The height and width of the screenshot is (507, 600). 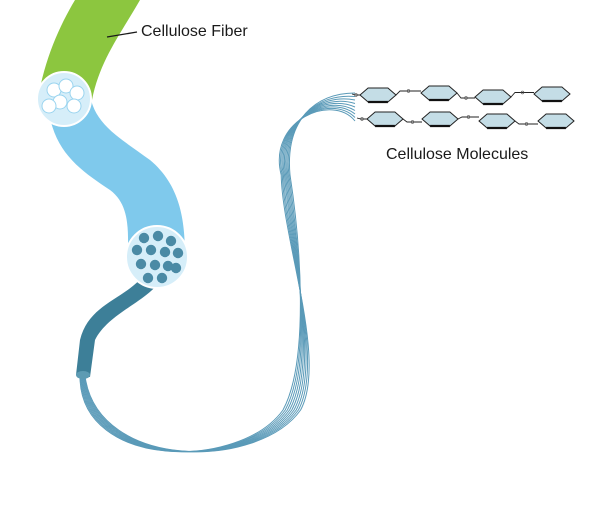 What do you see at coordinates (457, 154) in the screenshot?
I see `cellulose-molecules-label: Cellulose Molecules` at bounding box center [457, 154].